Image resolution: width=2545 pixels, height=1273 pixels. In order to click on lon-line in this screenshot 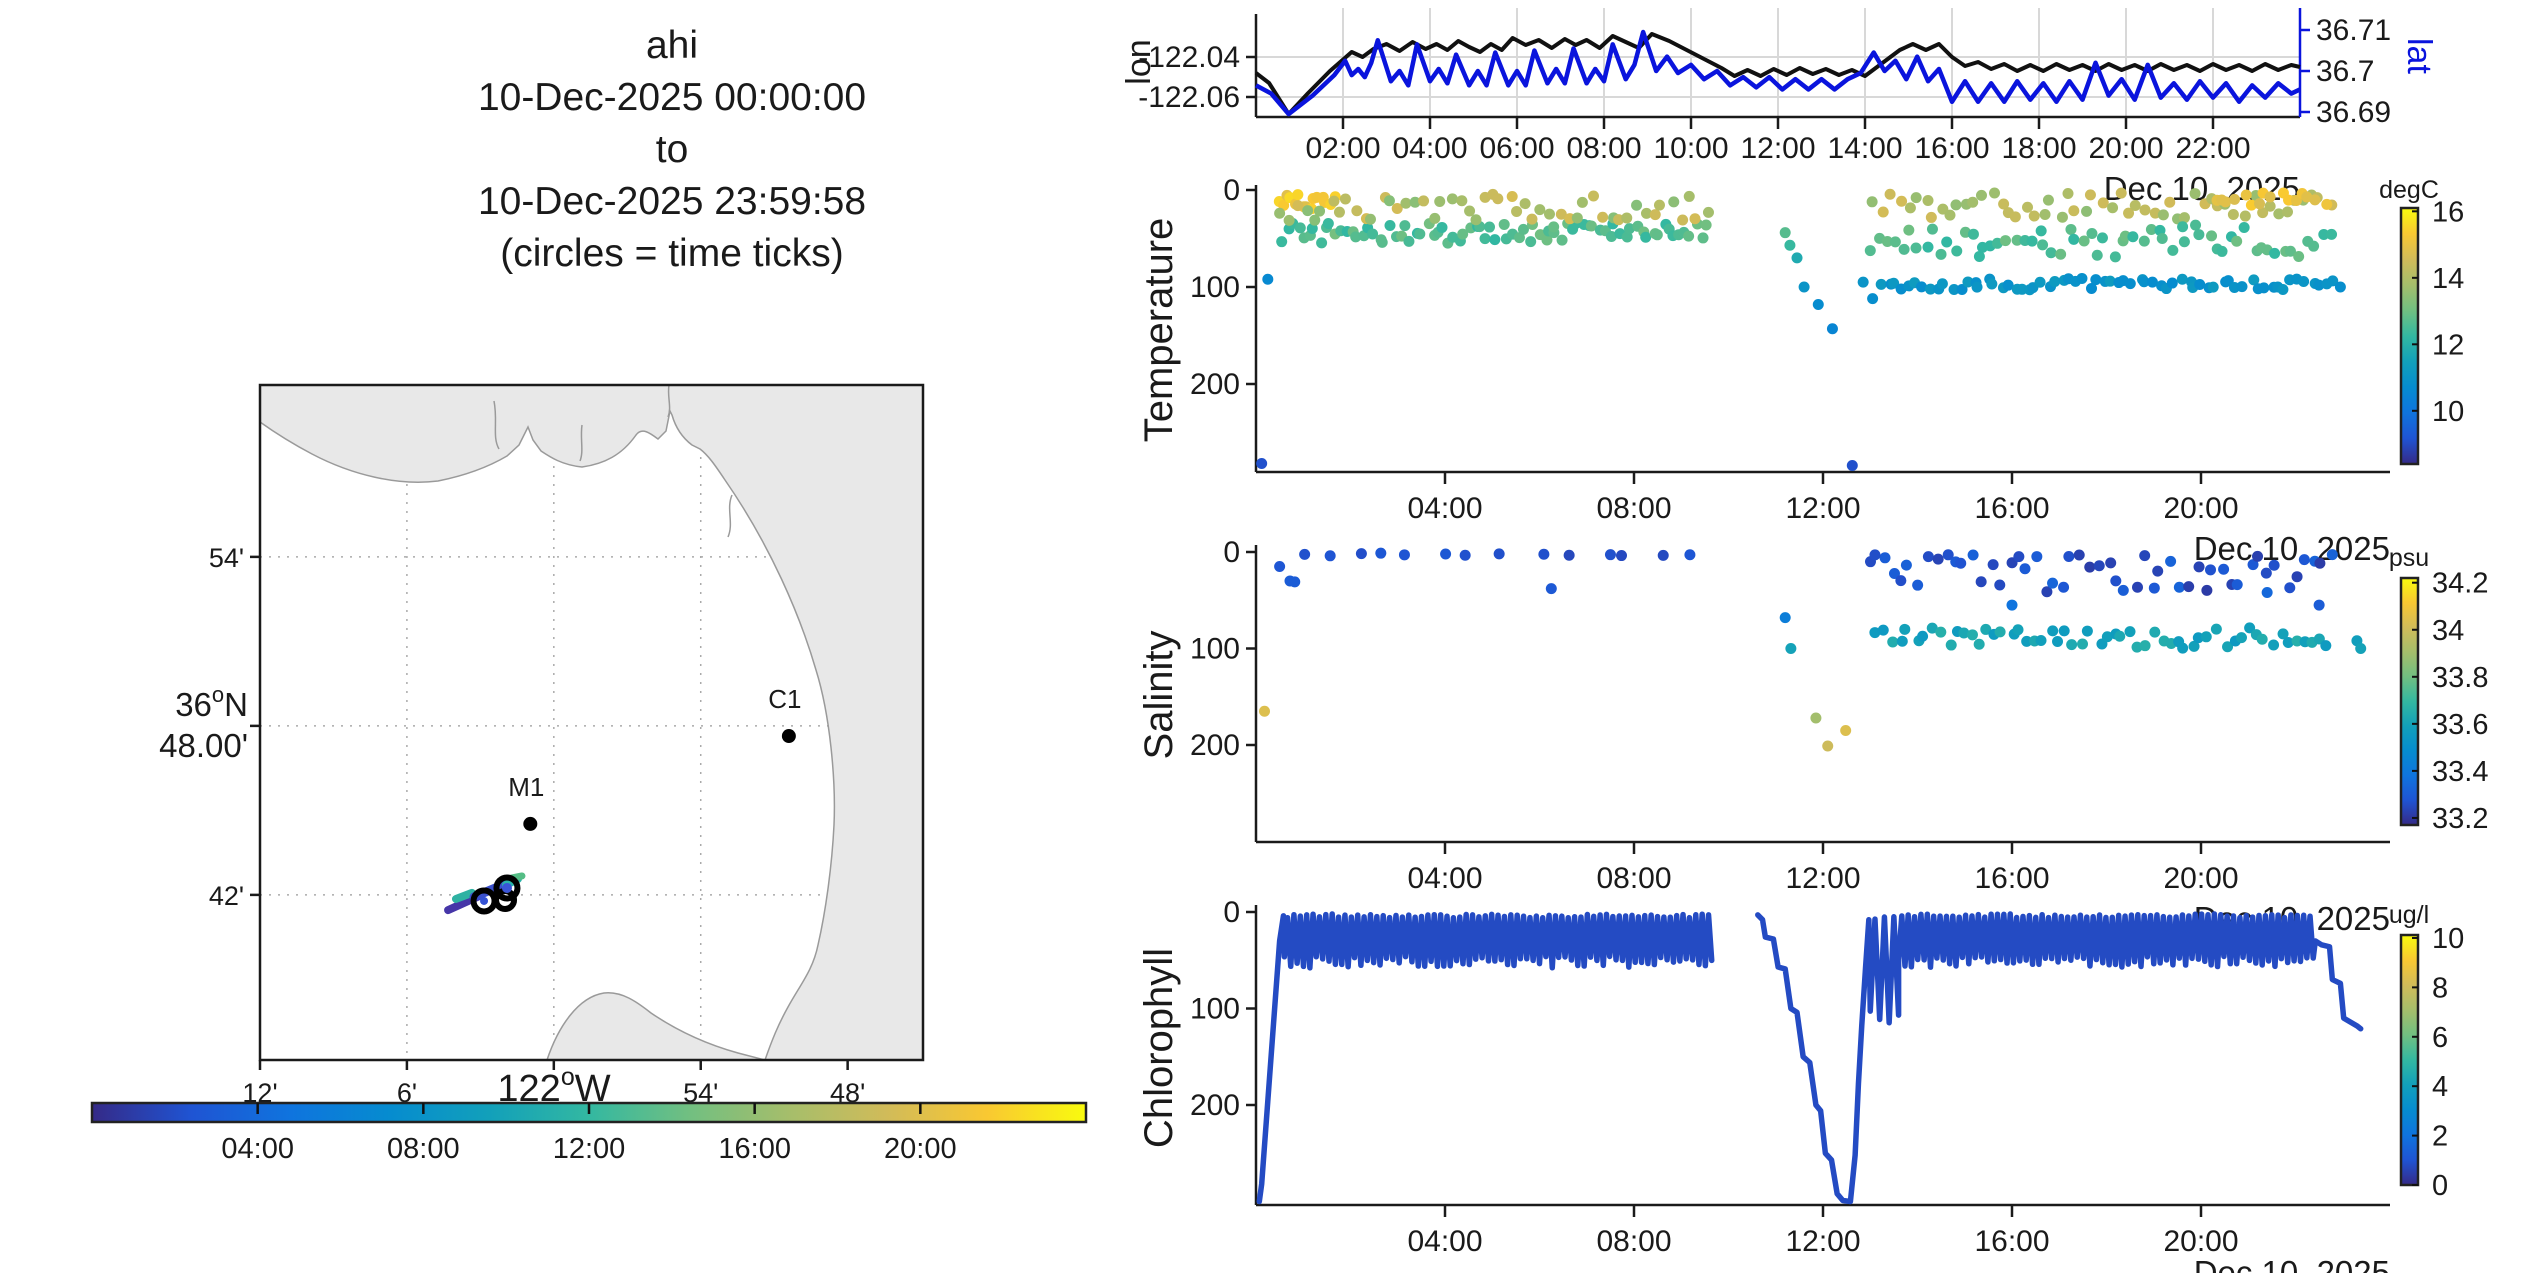, I will do `click(1777, 74)`.